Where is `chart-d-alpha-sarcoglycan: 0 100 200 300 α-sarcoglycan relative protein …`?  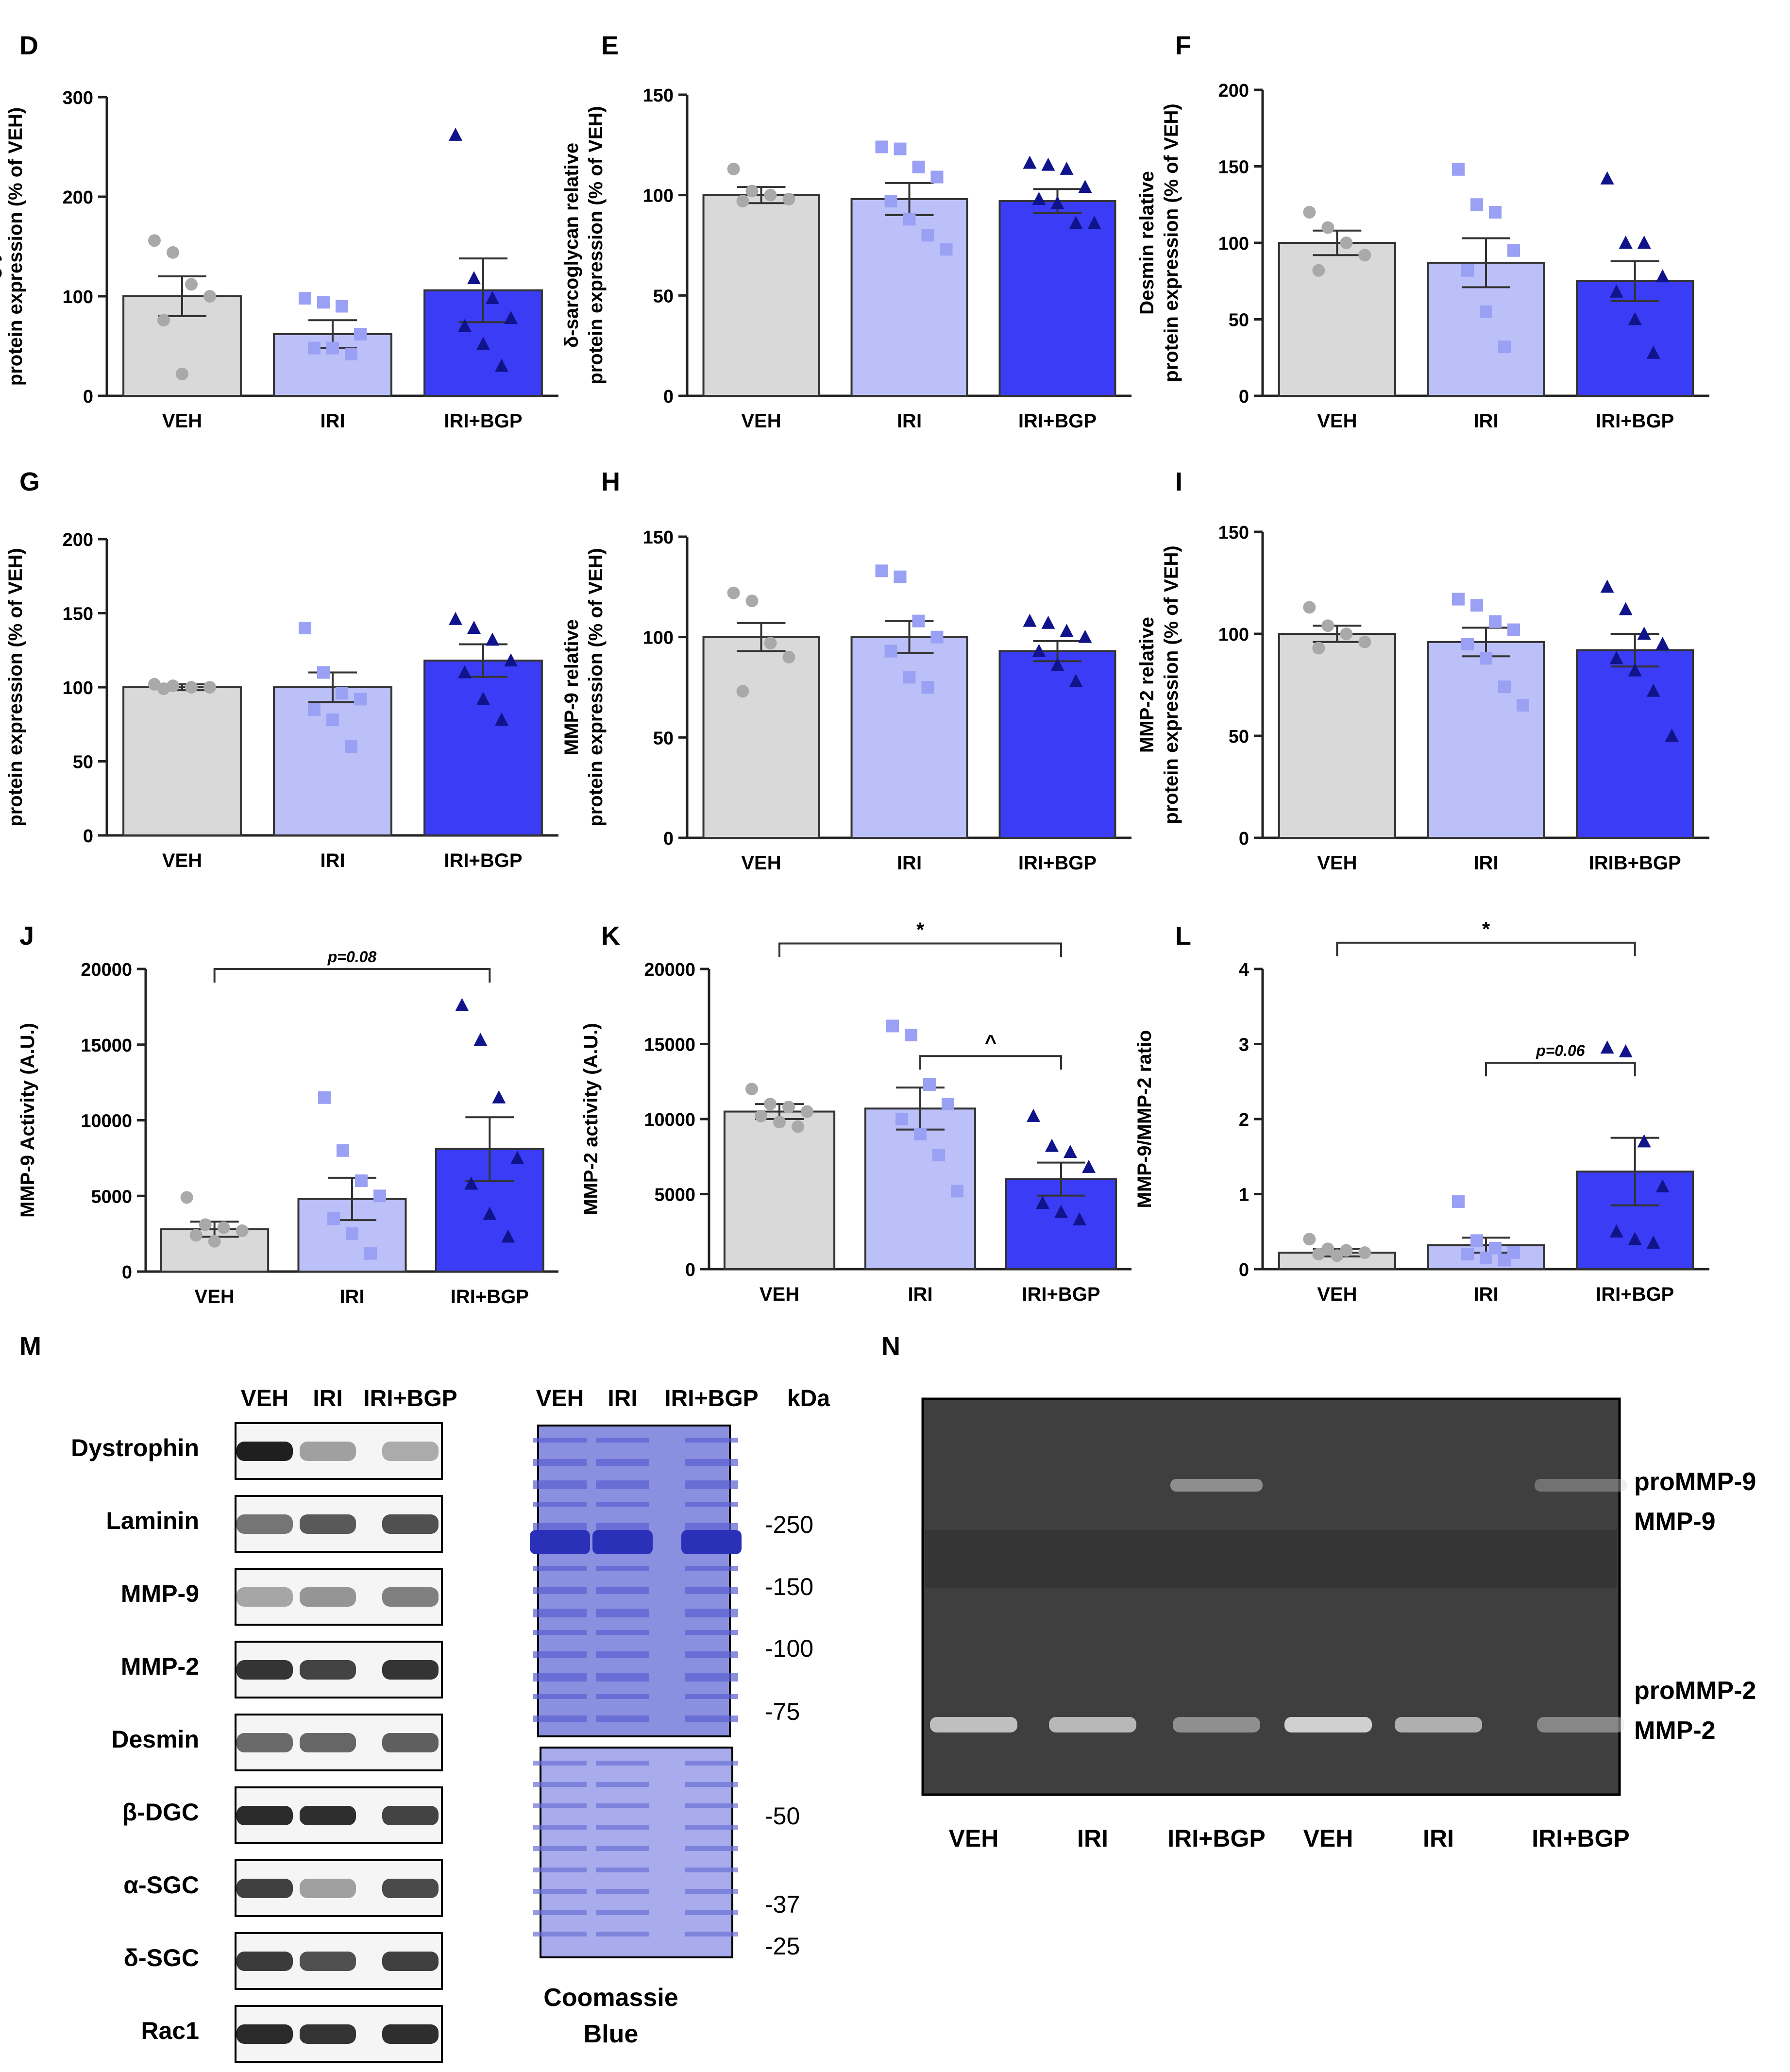
chart-d-alpha-sarcoglycan: 0 100 200 300 α-sarcoglycan relative protein … is located at coordinates (279, 260).